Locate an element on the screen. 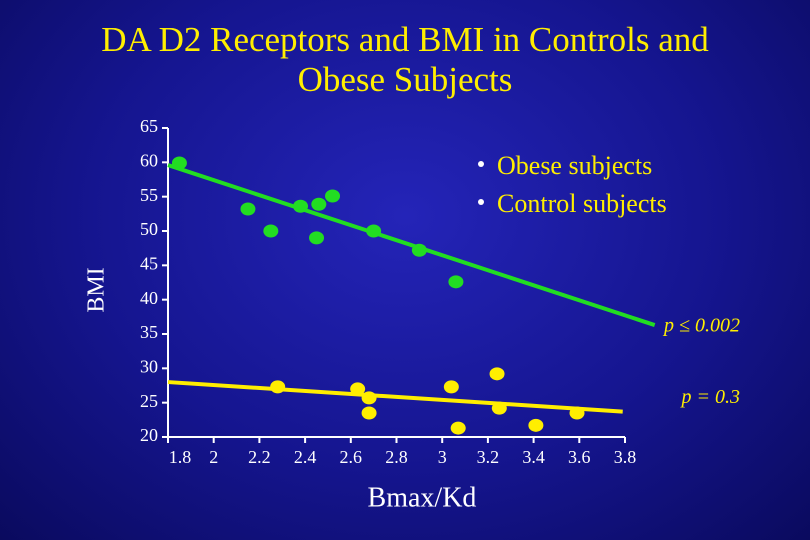 The image size is (810, 540). fit-annotation: p = 0.3 is located at coordinates (710, 397).